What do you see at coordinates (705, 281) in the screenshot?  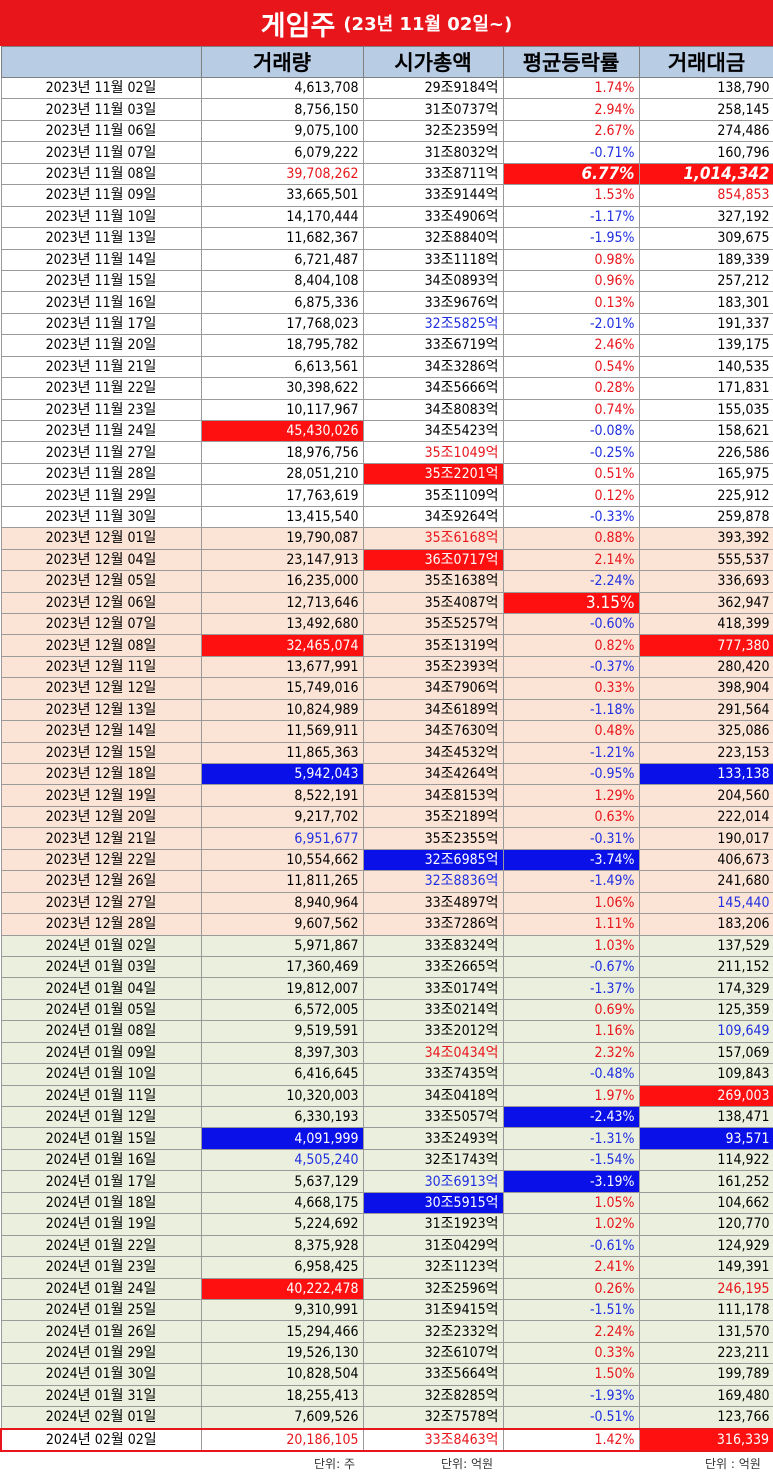 I see `cell-trade-amount: 257,212` at bounding box center [705, 281].